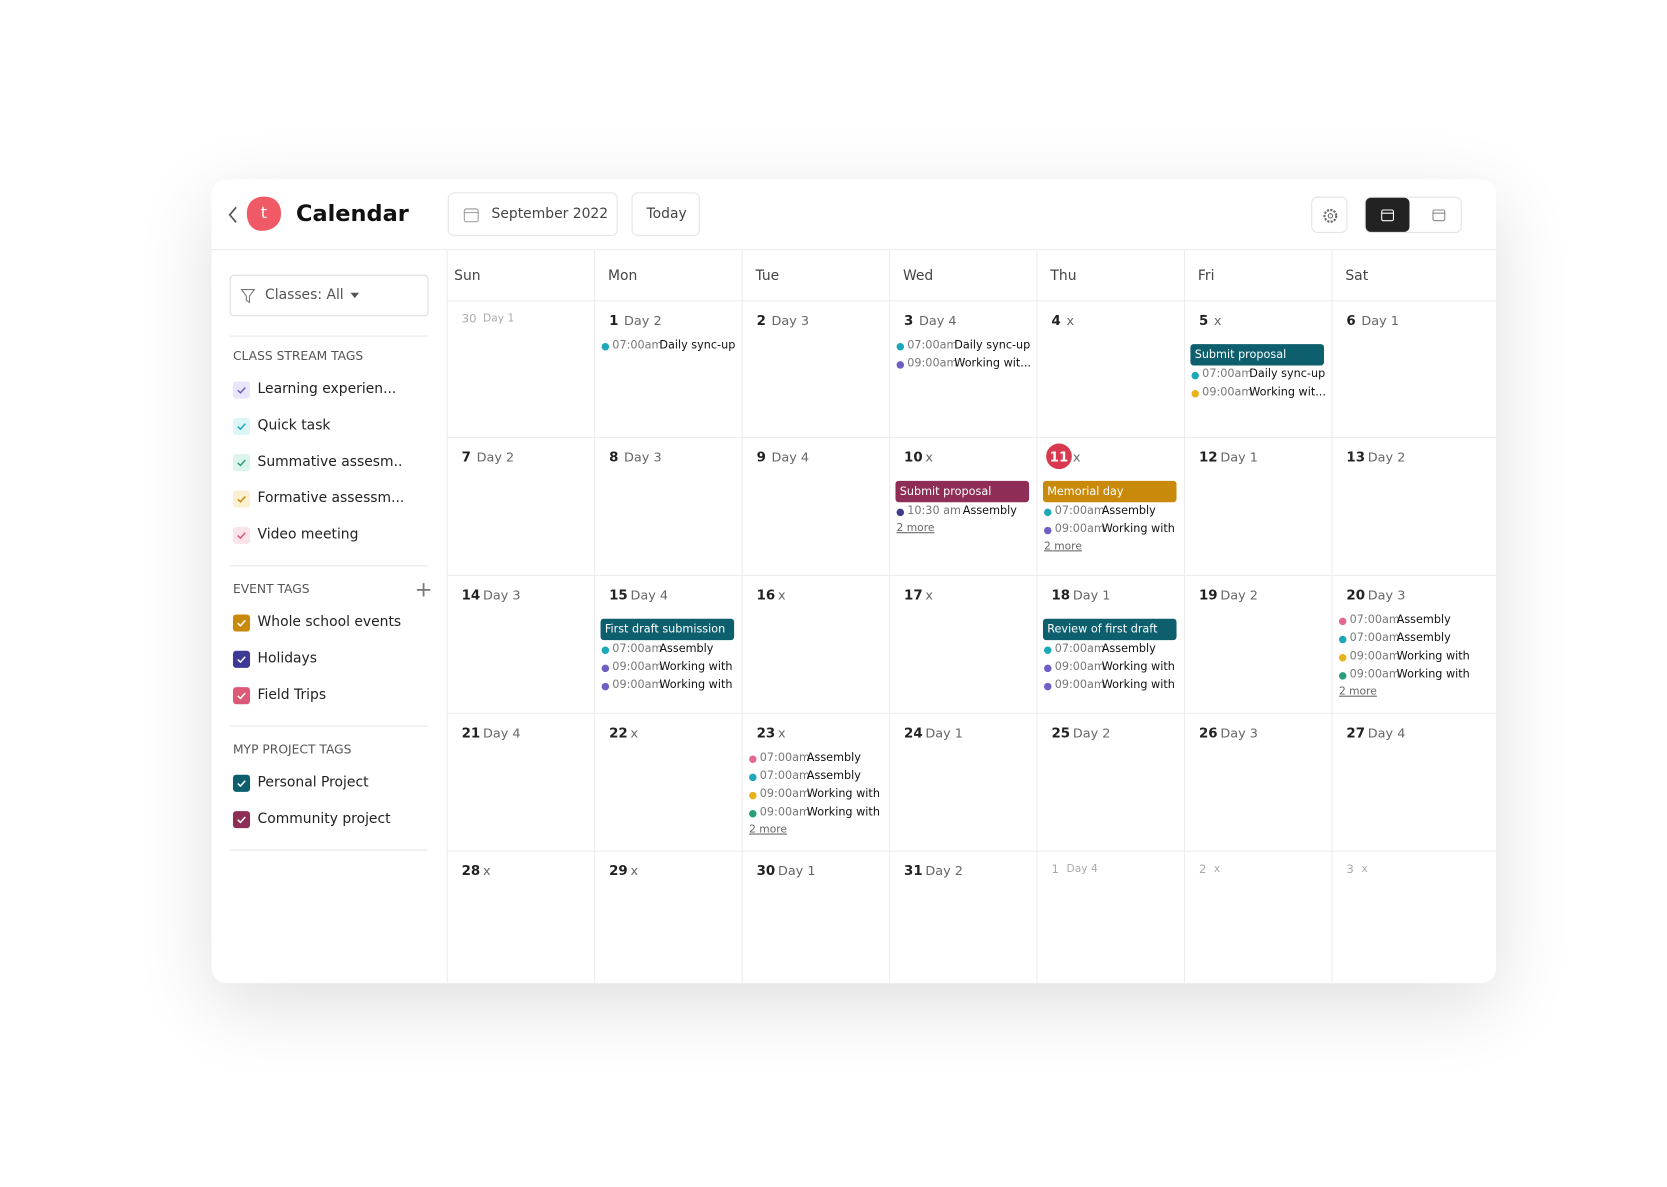 Image resolution: width=1667 pixels, height=1187 pixels. Describe the element at coordinates (294, 425) in the screenshot. I see `tag-label: Quick task` at that location.